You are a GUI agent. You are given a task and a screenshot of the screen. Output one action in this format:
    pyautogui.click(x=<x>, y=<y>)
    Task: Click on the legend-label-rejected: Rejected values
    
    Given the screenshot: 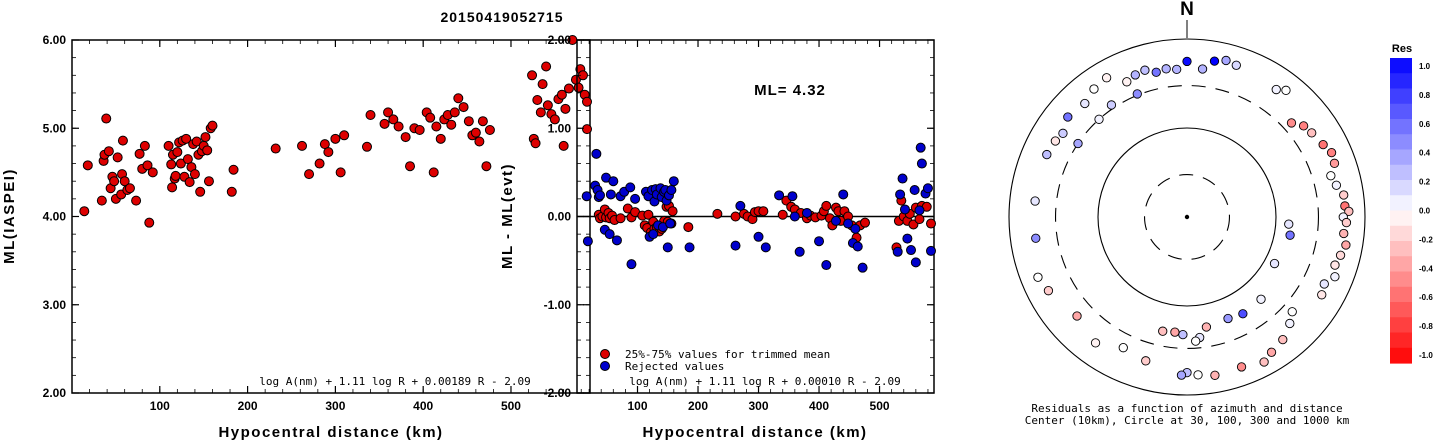 What is the action you would take?
    pyautogui.click(x=674, y=366)
    